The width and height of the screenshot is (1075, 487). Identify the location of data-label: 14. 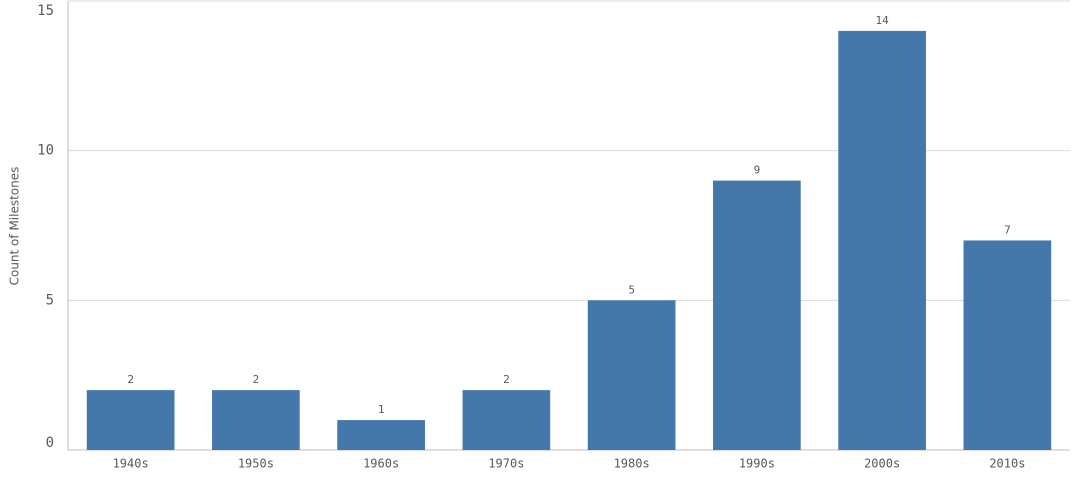
(883, 20).